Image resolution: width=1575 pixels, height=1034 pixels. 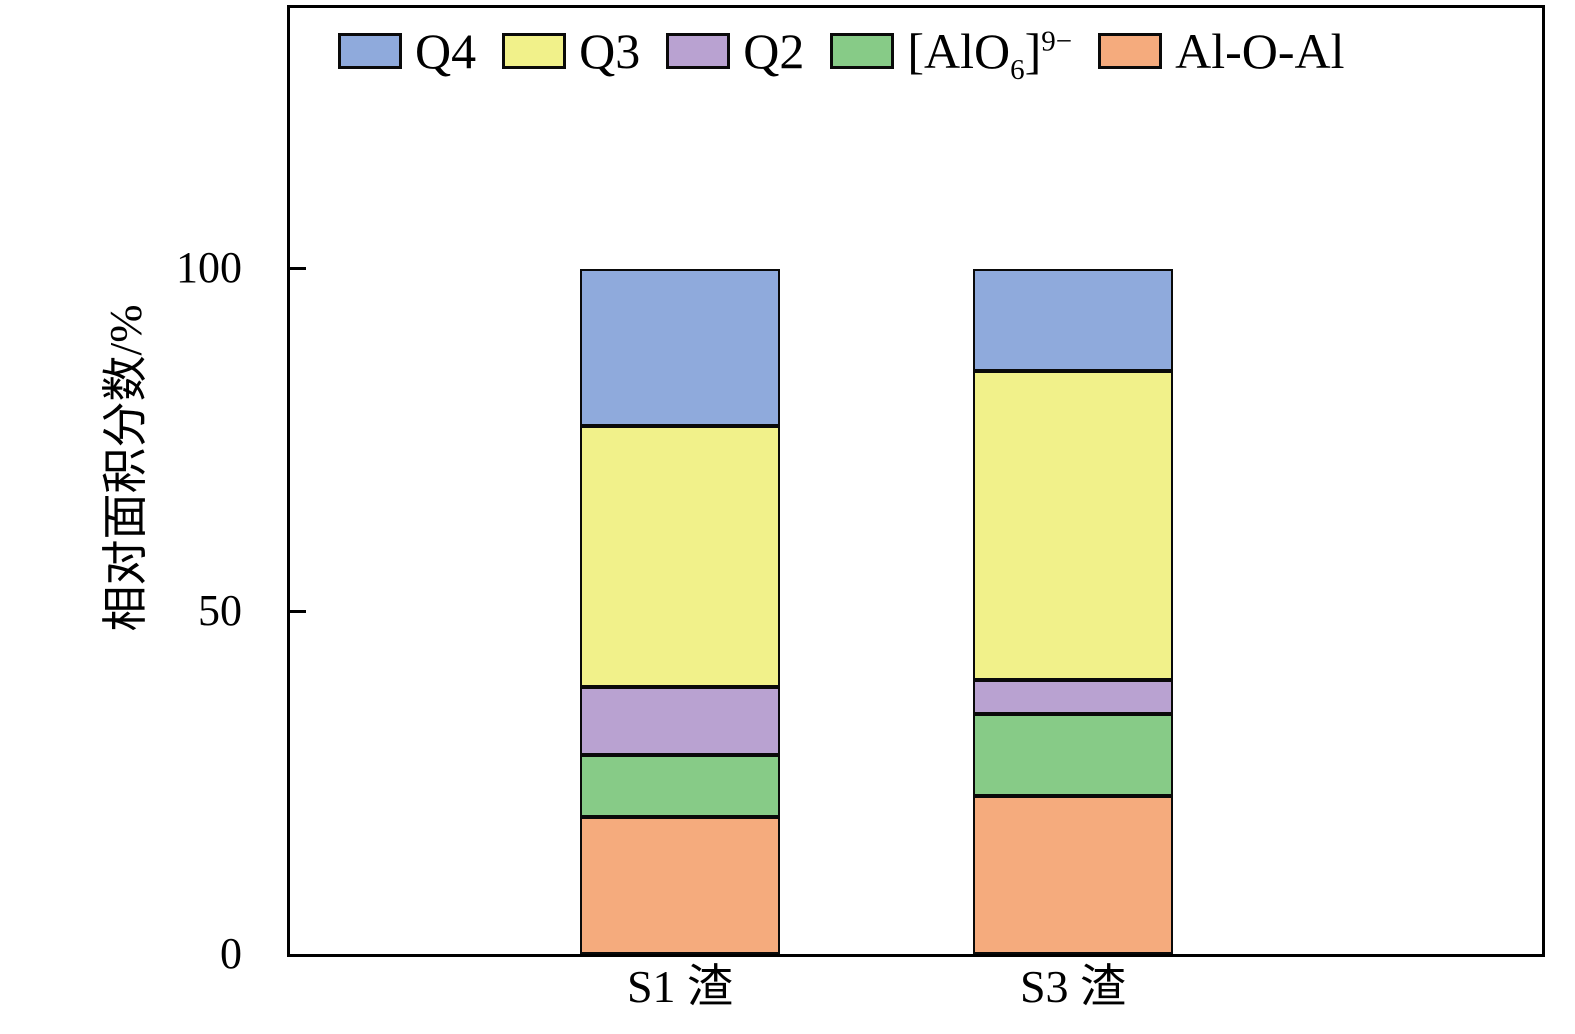 What do you see at coordinates (735, 51) in the screenshot?
I see `legend-item-q2: Q2` at bounding box center [735, 51].